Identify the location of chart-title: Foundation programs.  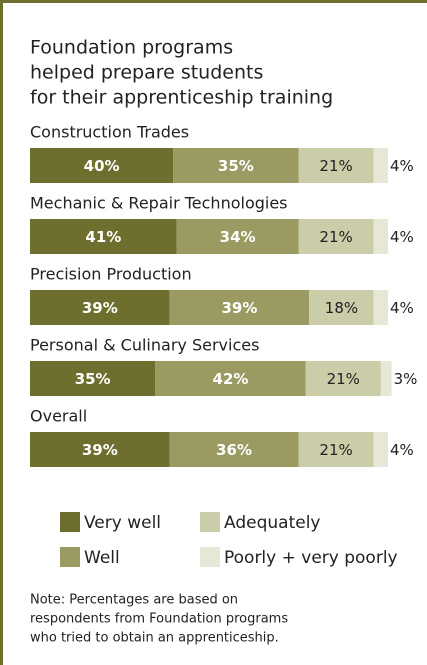
(131, 48).